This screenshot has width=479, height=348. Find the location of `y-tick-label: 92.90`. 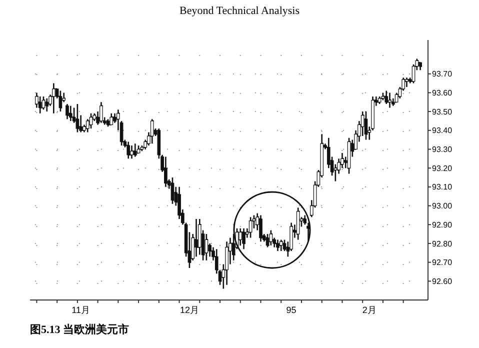

y-tick-label: 92.90 is located at coordinates (442, 225).